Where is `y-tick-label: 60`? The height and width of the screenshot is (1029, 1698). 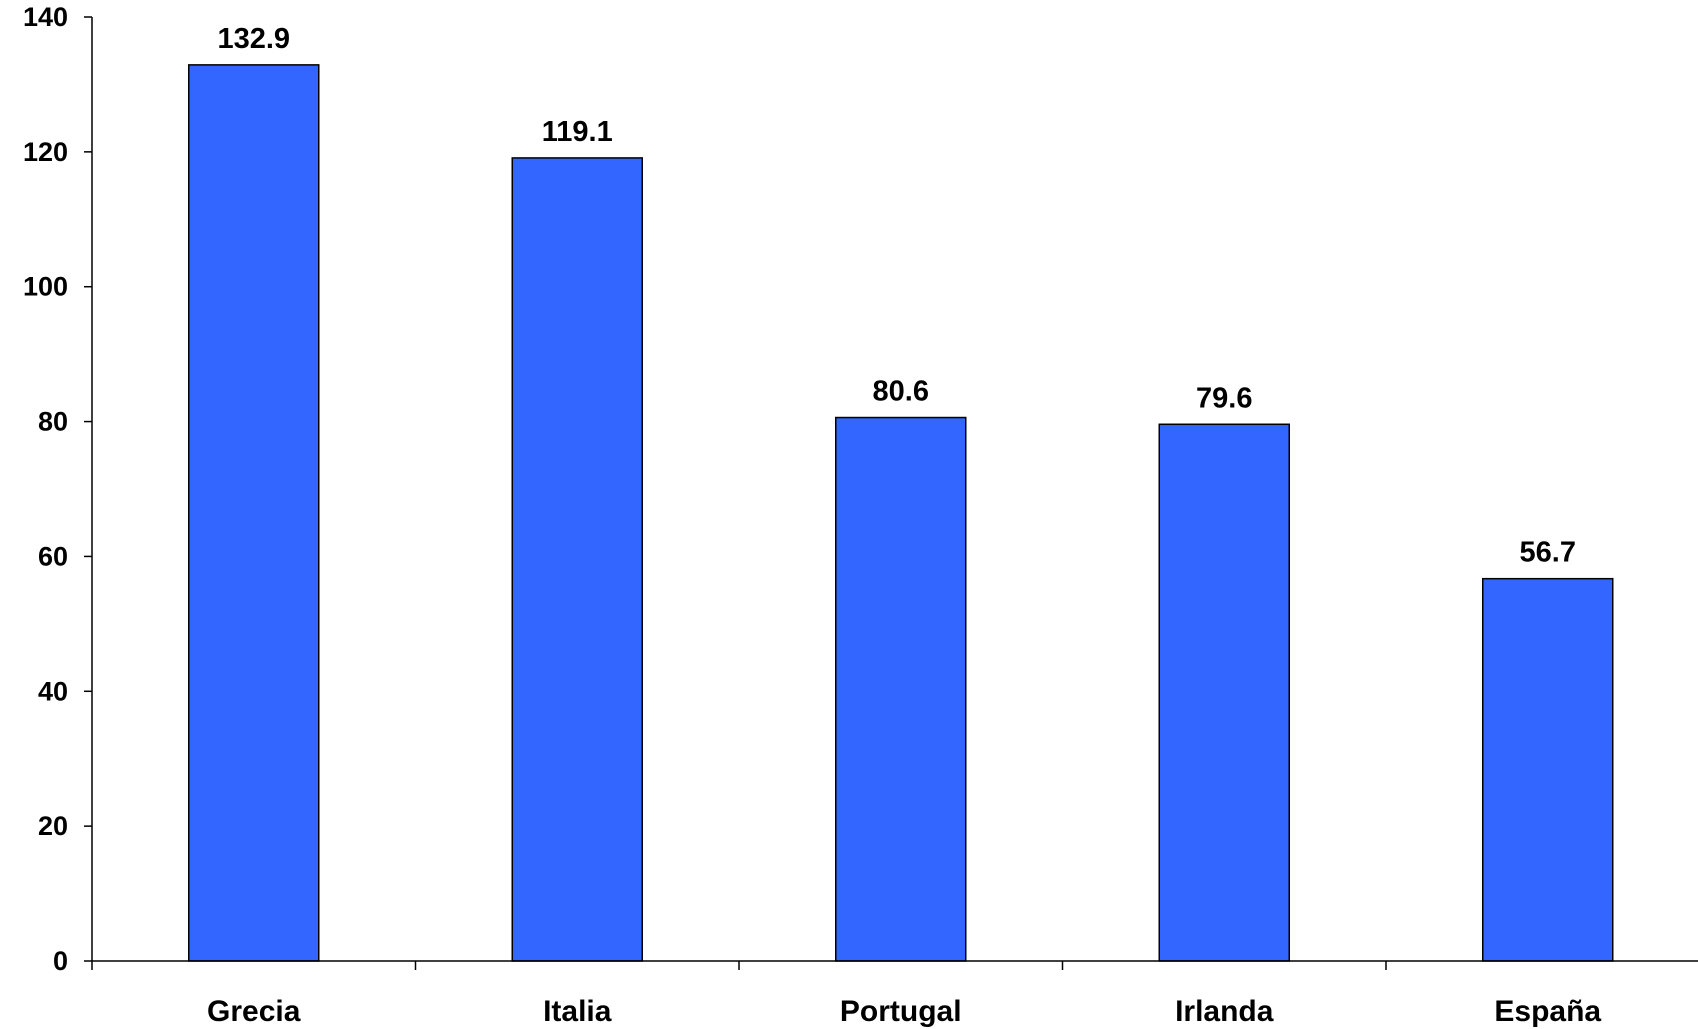 y-tick-label: 60 is located at coordinates (53, 556).